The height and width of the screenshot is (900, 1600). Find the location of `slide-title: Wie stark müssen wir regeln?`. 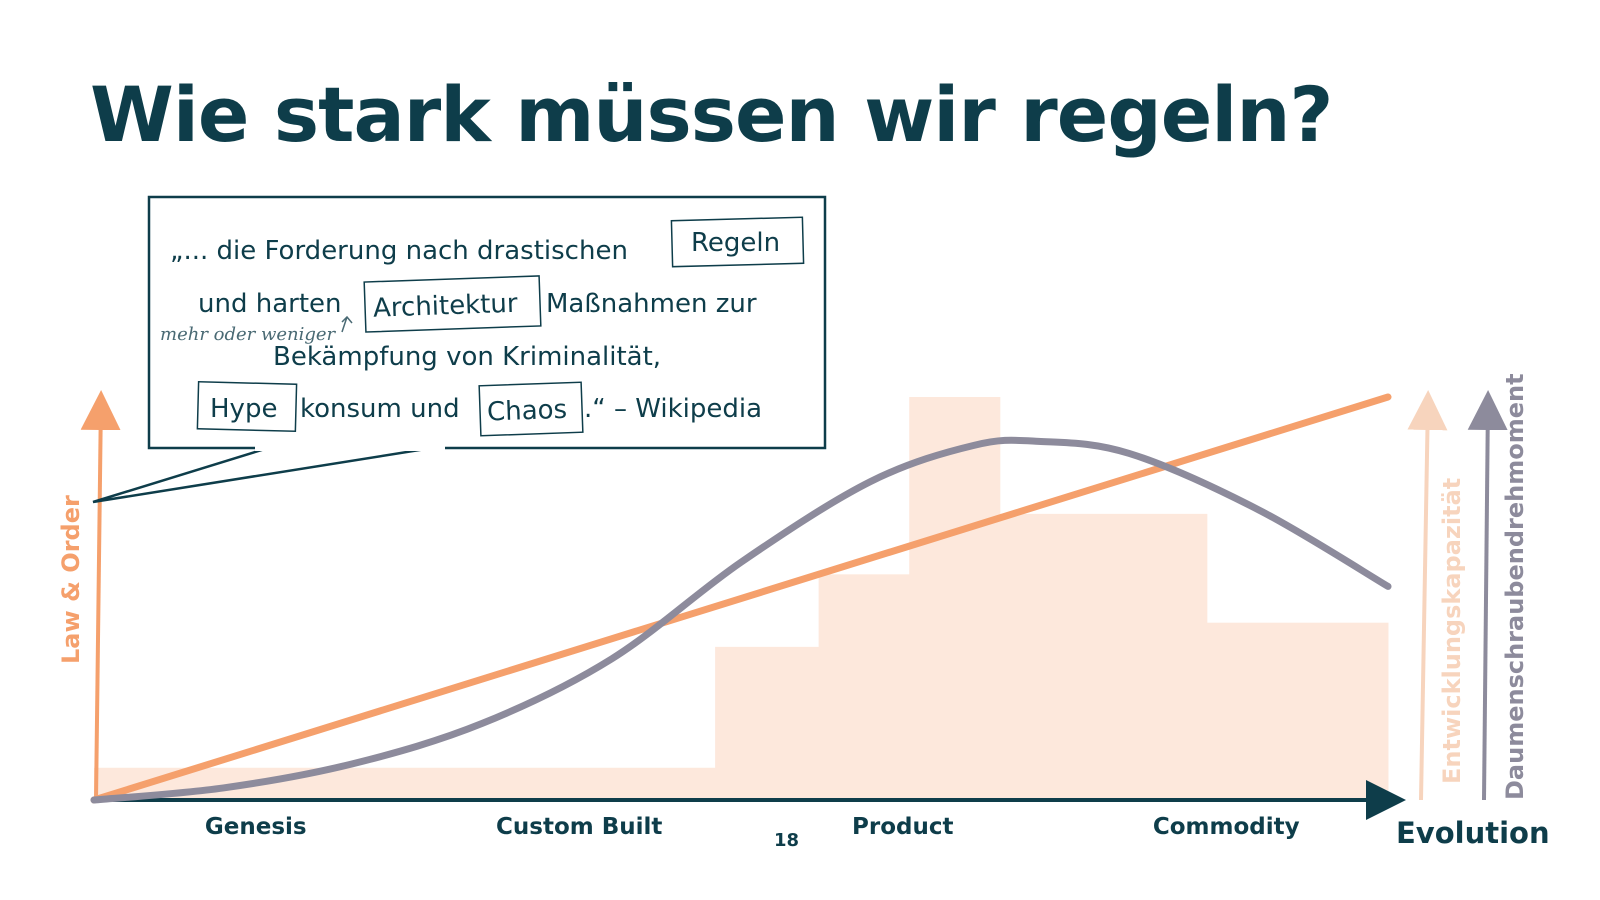

slide-title: Wie stark müssen wir regeln? is located at coordinates (712, 114).